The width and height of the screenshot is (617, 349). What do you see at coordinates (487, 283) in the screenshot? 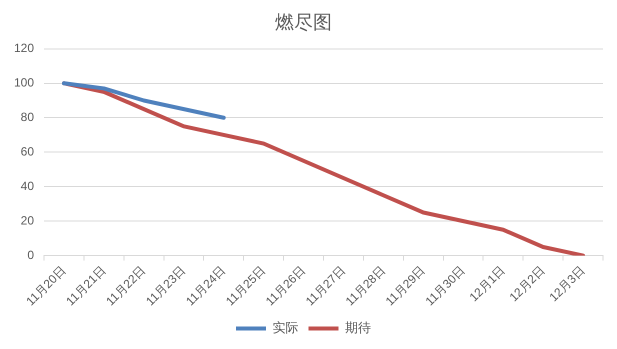
I see `x-tick-label: 12月1日` at bounding box center [487, 283].